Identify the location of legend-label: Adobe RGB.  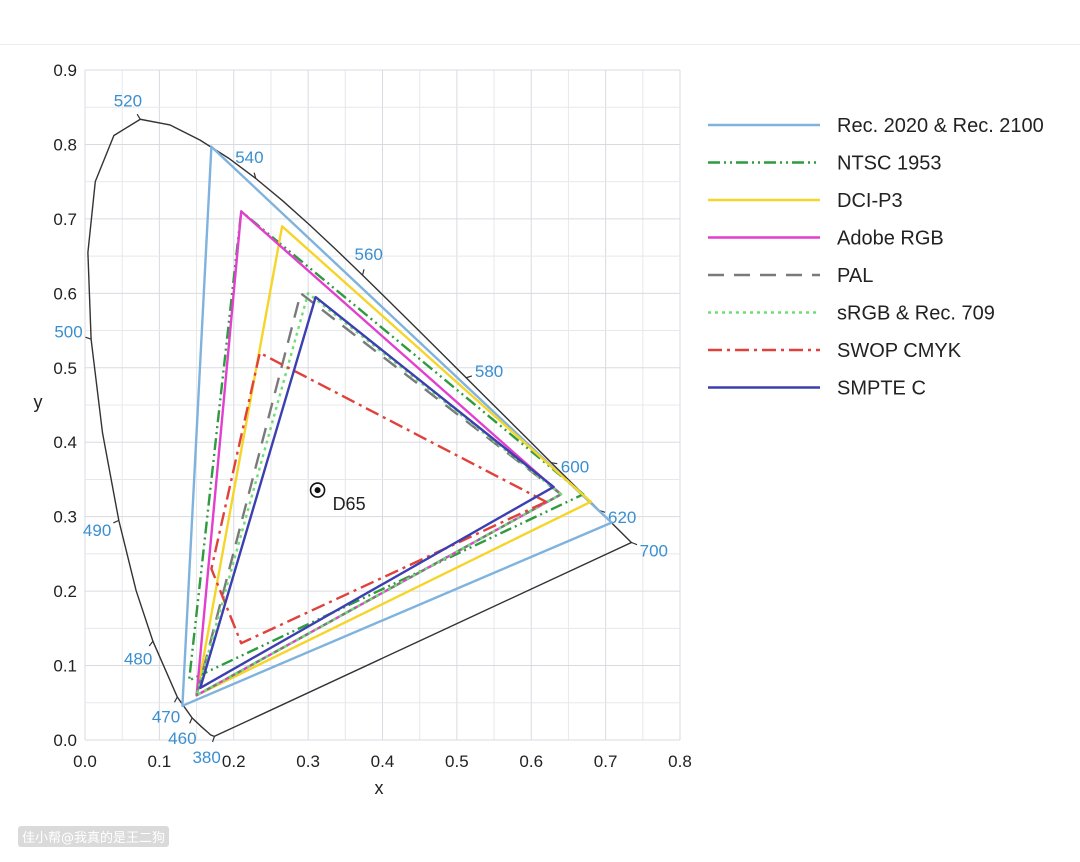
(890, 239).